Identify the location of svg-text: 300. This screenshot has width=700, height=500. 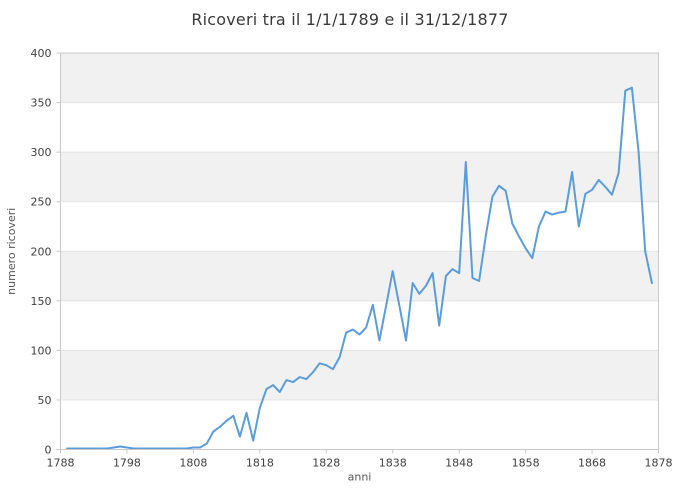
(41, 152).